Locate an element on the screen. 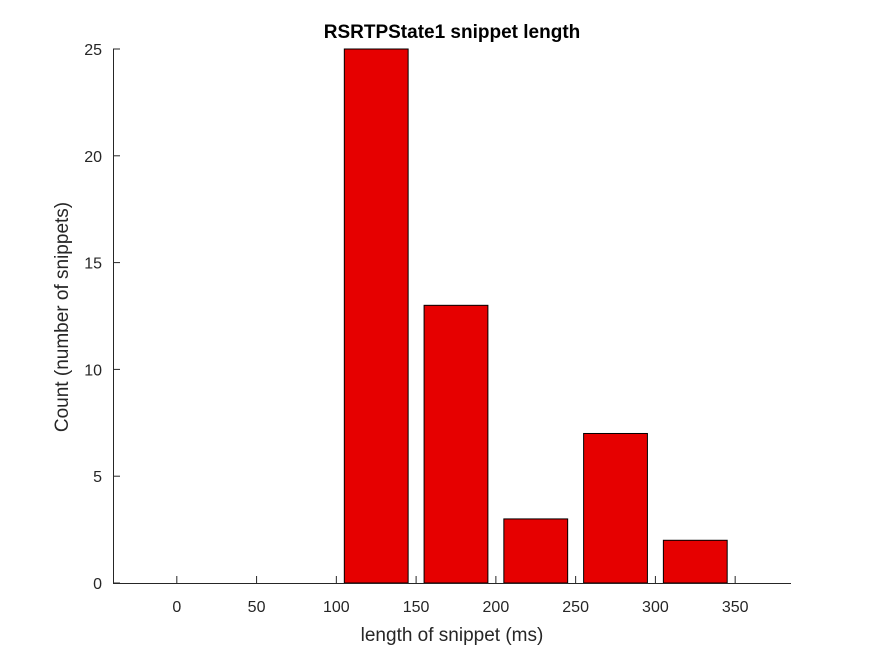 The height and width of the screenshot is (656, 875). x-tick-label: 350 is located at coordinates (735, 607).